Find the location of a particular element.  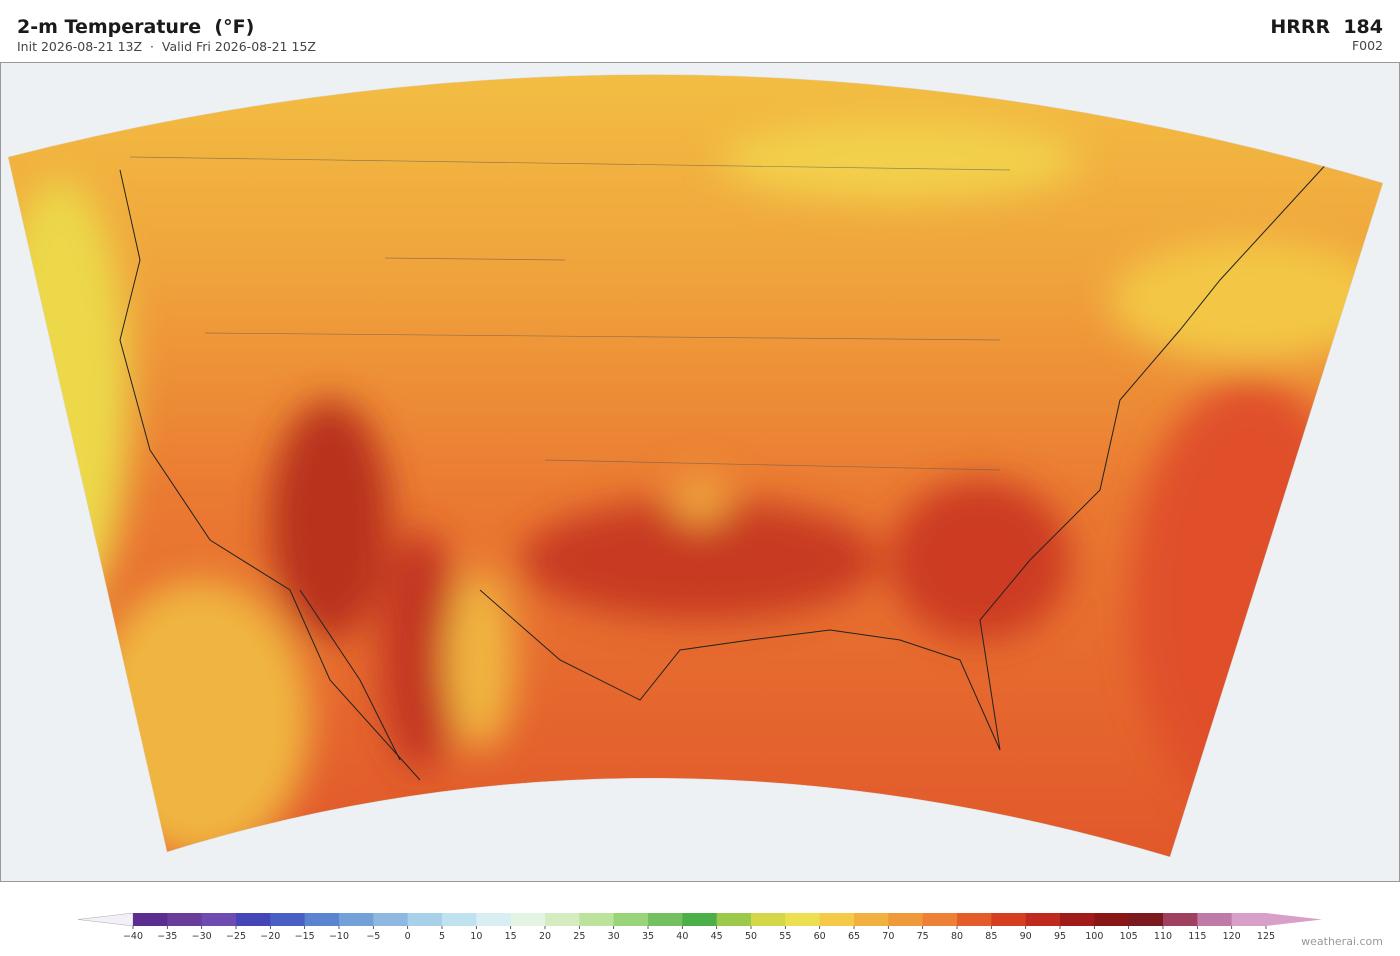

colorbar-tick-label: 65 is located at coordinates (854, 936).